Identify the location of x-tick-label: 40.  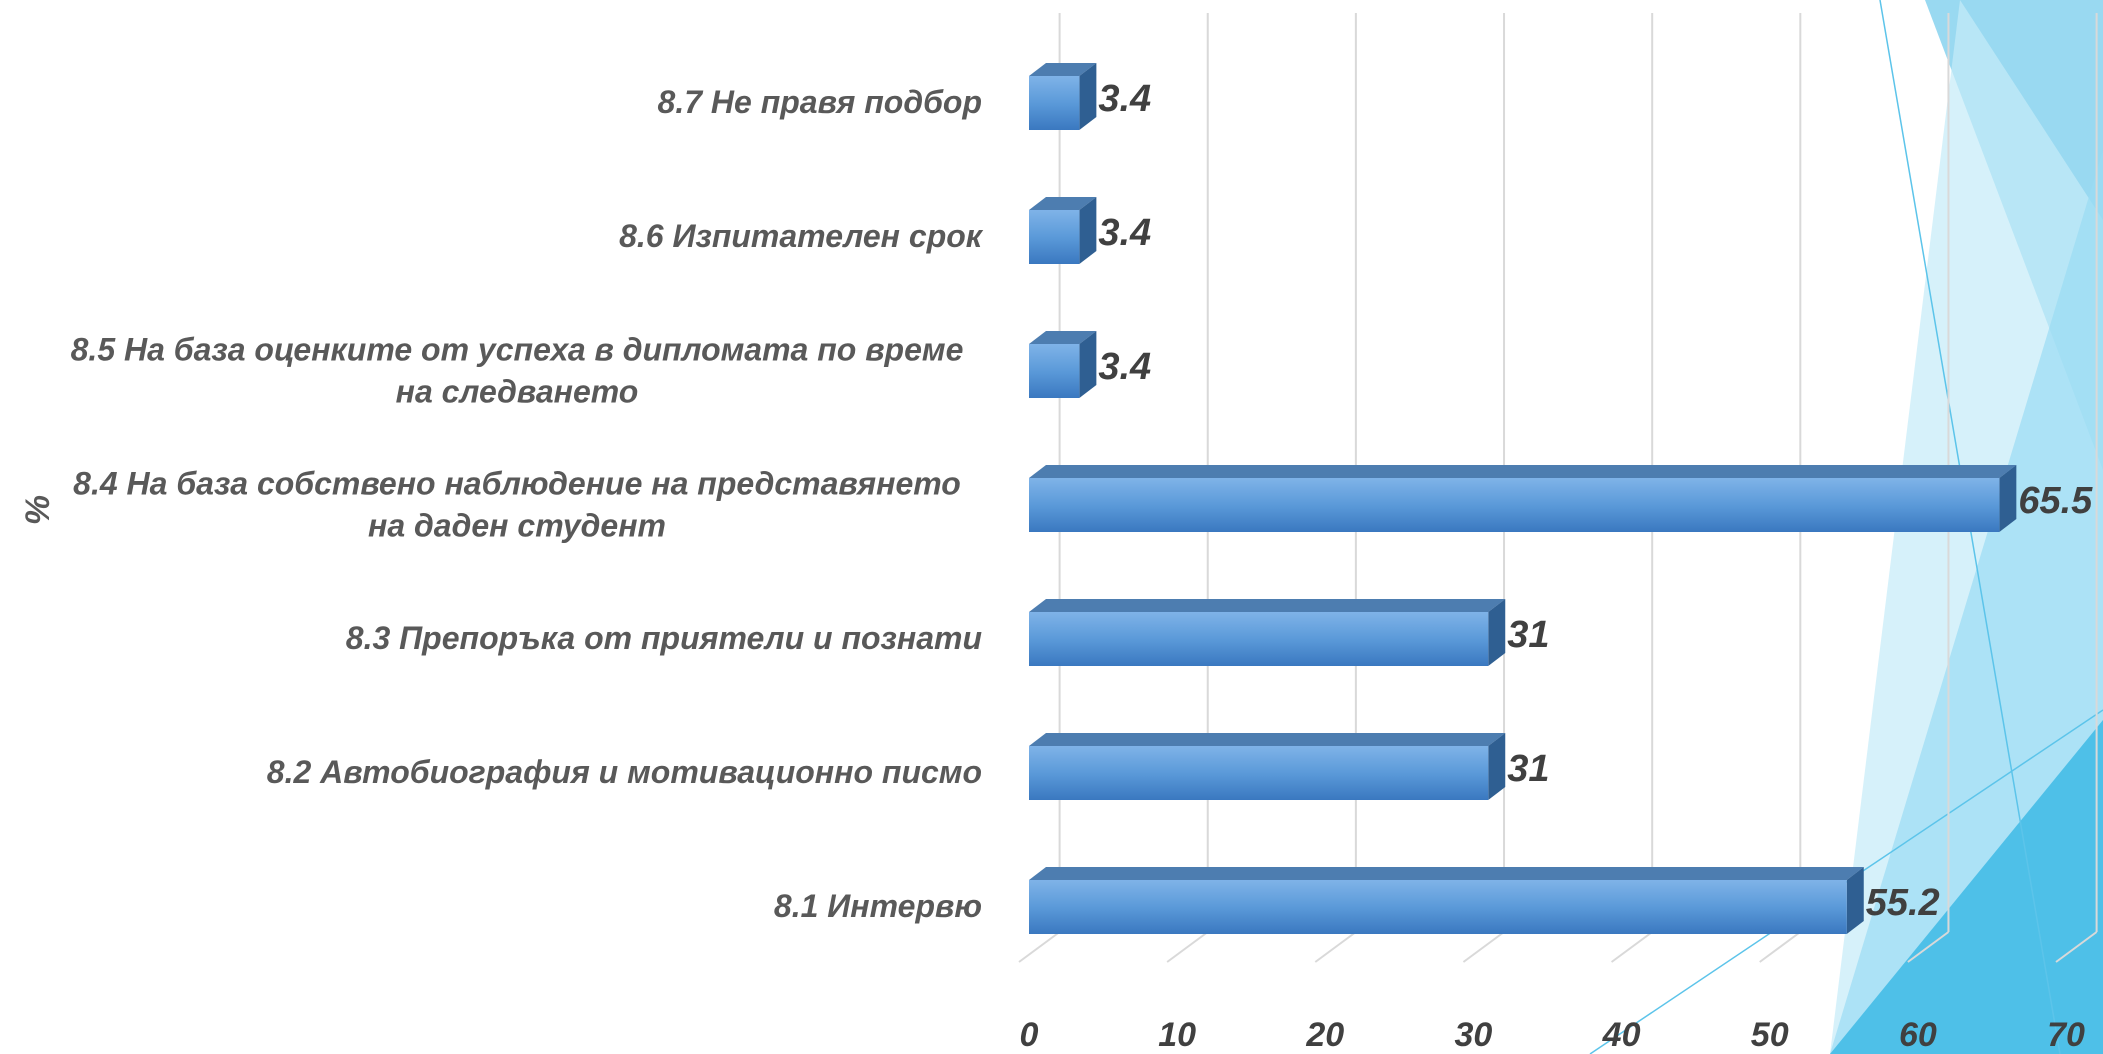
(1621, 1035).